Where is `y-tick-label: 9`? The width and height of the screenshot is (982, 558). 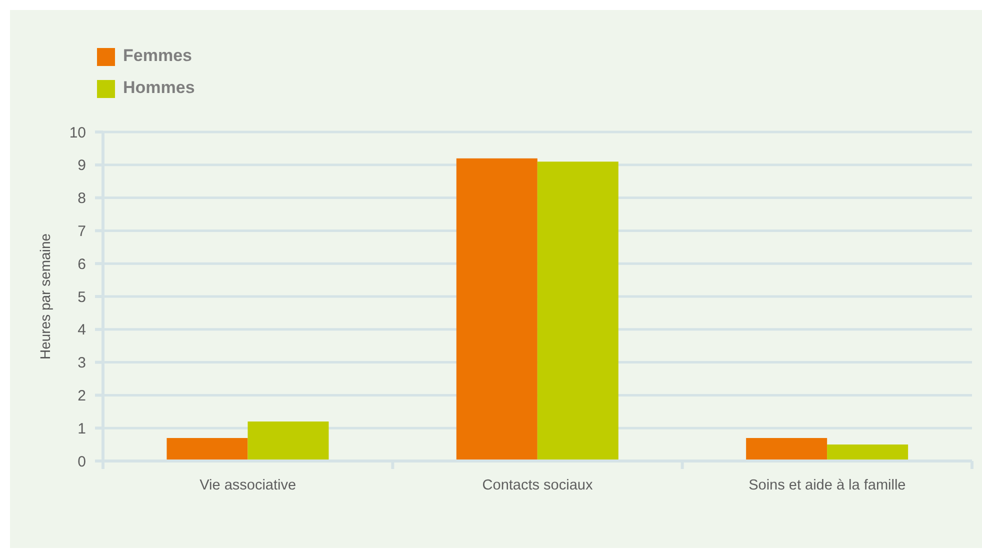
y-tick-label: 9 is located at coordinates (82, 165).